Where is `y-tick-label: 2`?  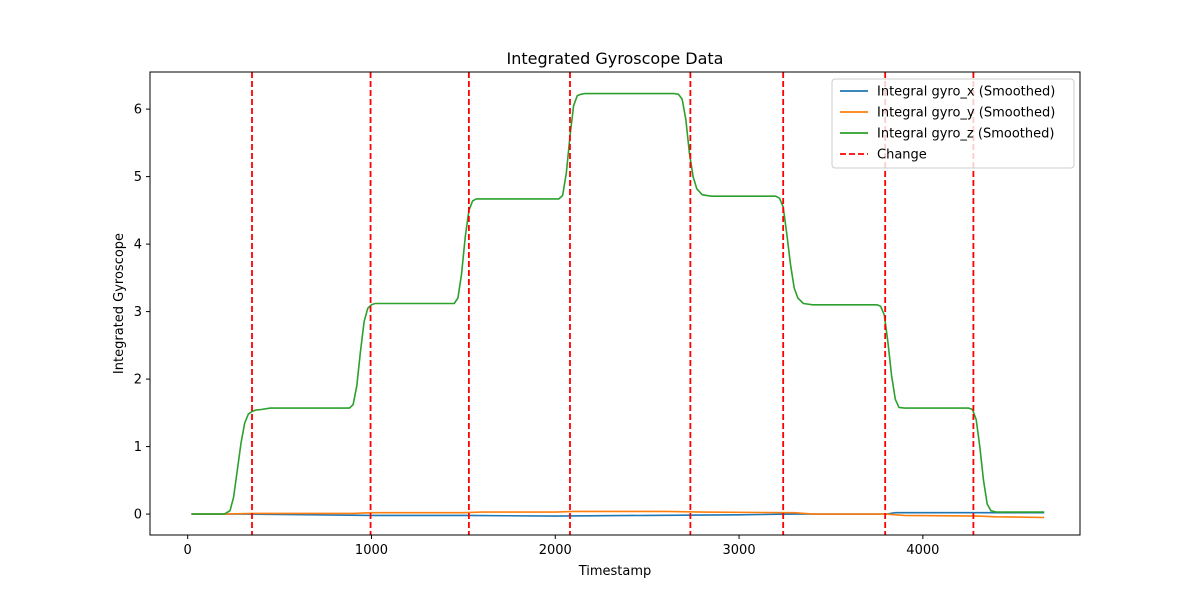 y-tick-label: 2 is located at coordinates (138, 380).